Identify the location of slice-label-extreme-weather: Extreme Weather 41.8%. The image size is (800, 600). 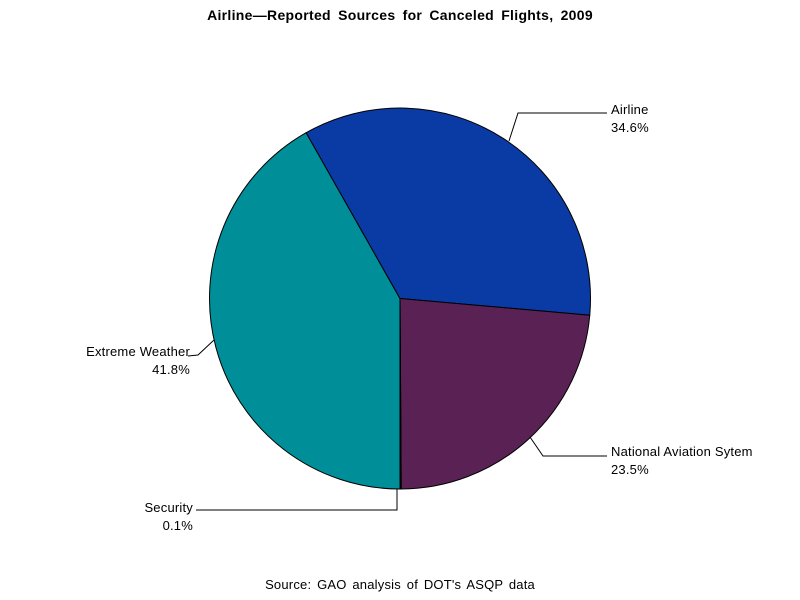
(138, 361).